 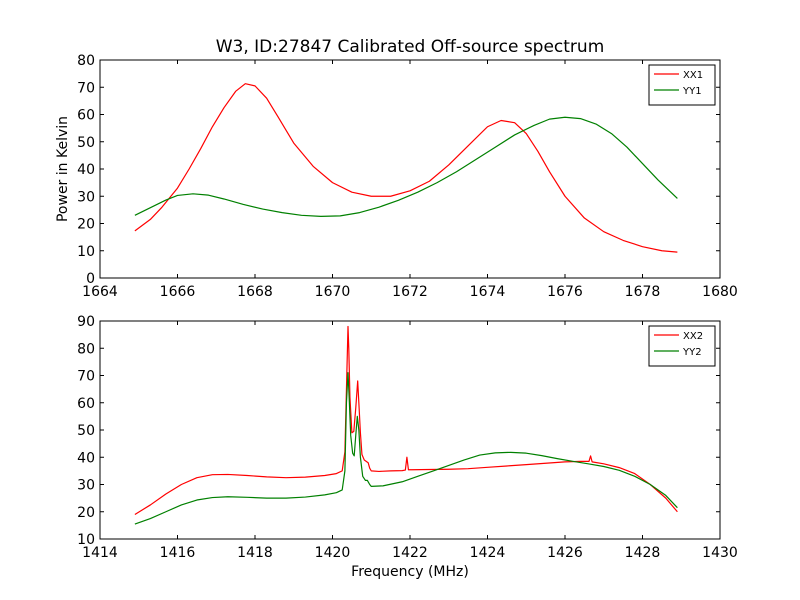 What do you see at coordinates (488, 553) in the screenshot?
I see `bottom-x-tick-label: 1424` at bounding box center [488, 553].